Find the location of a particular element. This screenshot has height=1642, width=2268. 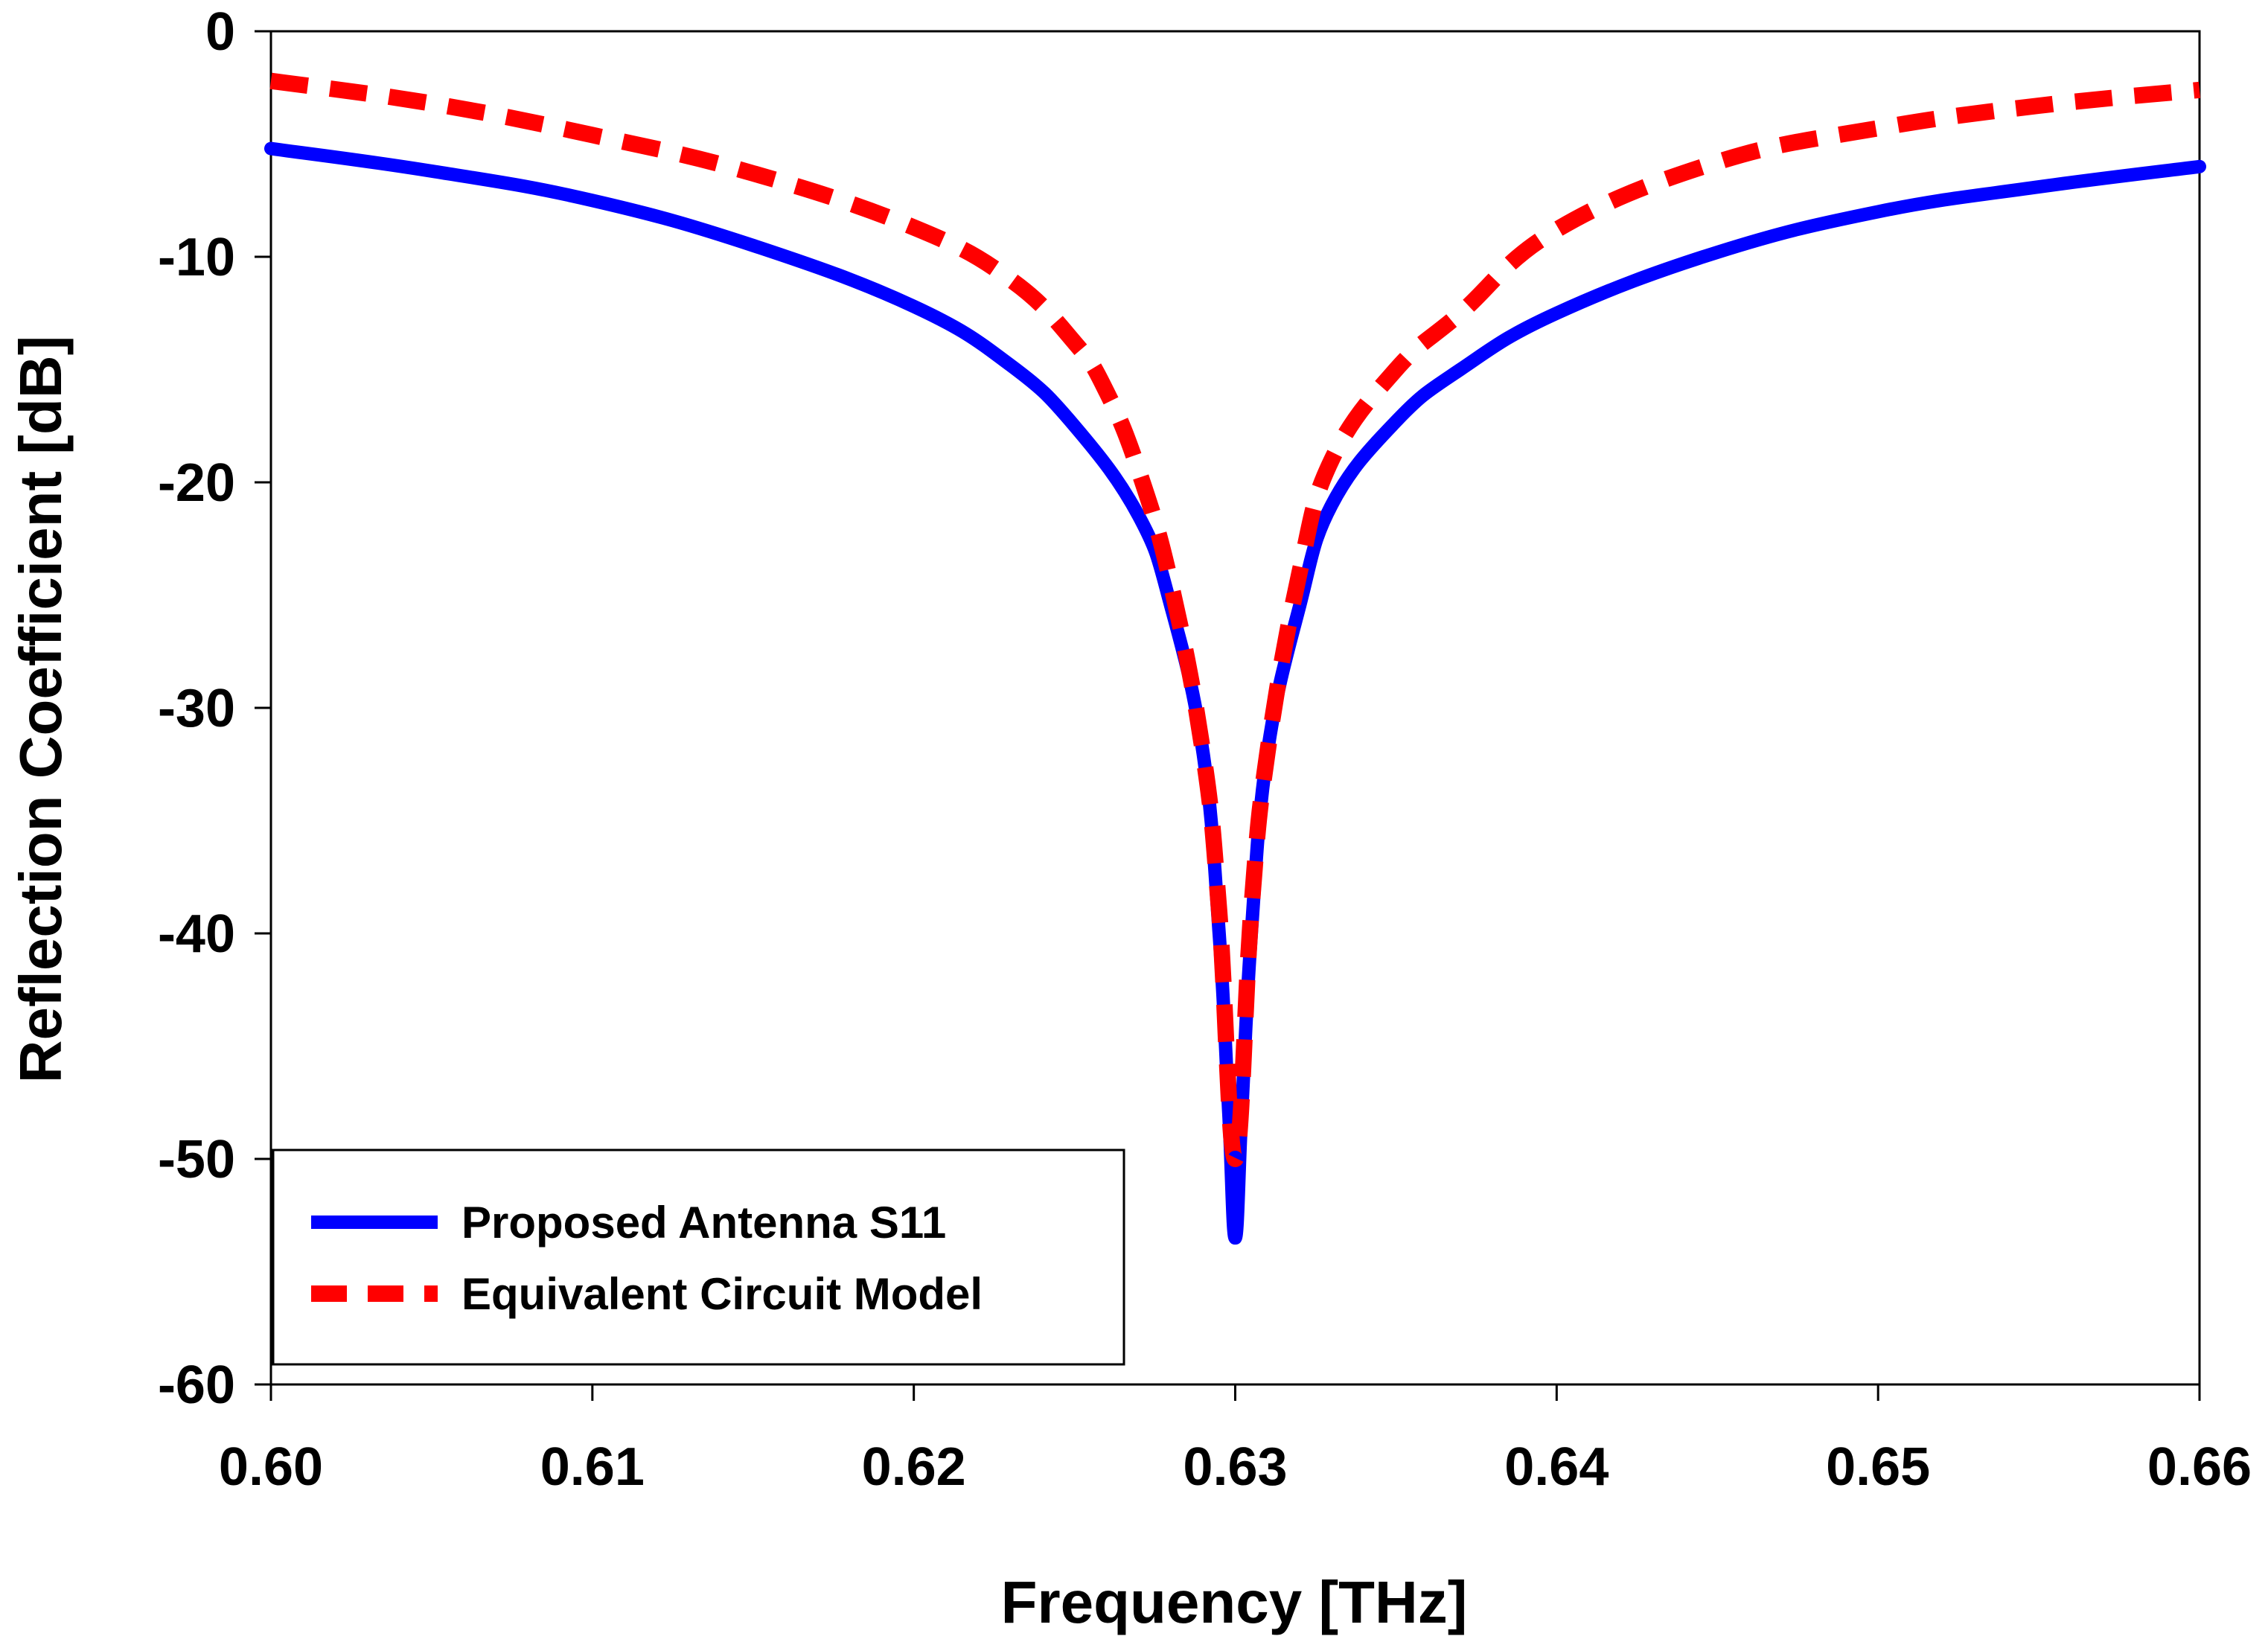

x-tick-label: 0.60 is located at coordinates (271, 1467).